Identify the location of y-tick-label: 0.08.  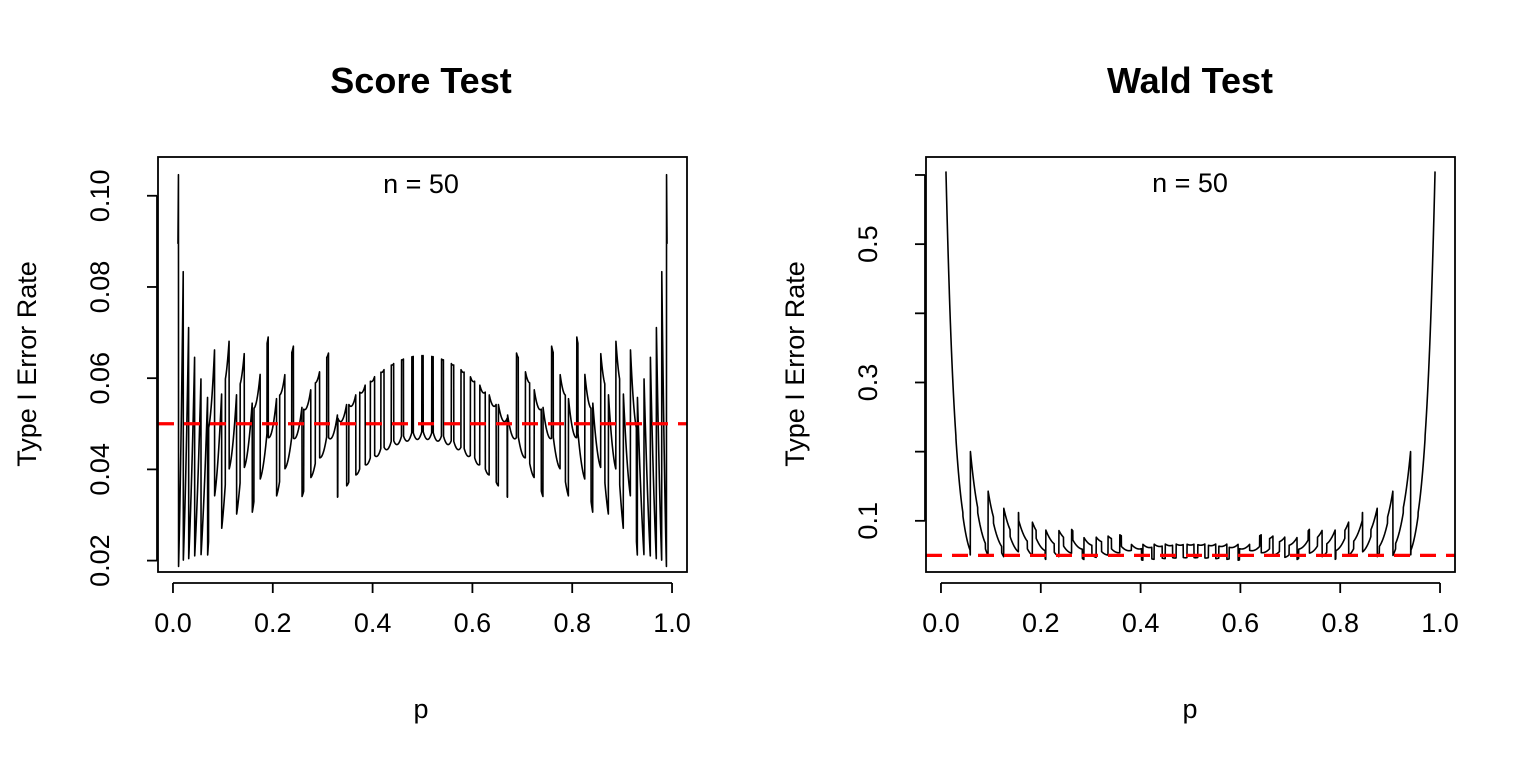
(100, 287).